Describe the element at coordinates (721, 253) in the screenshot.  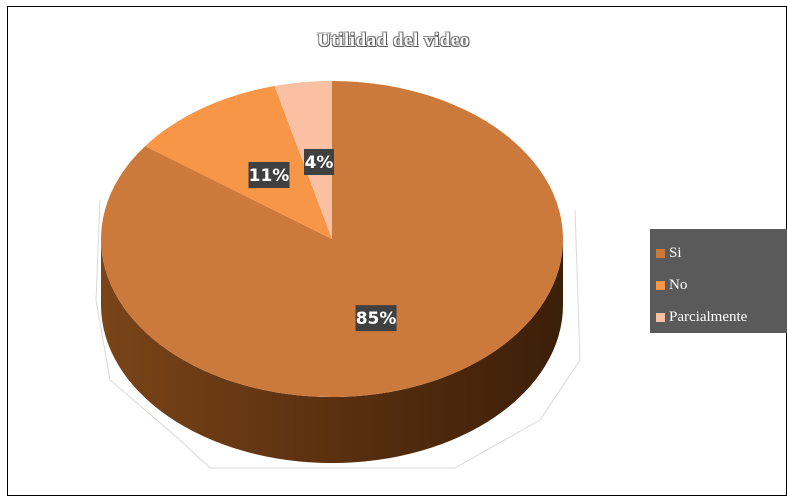
I see `legend-item-si: Si` at that location.